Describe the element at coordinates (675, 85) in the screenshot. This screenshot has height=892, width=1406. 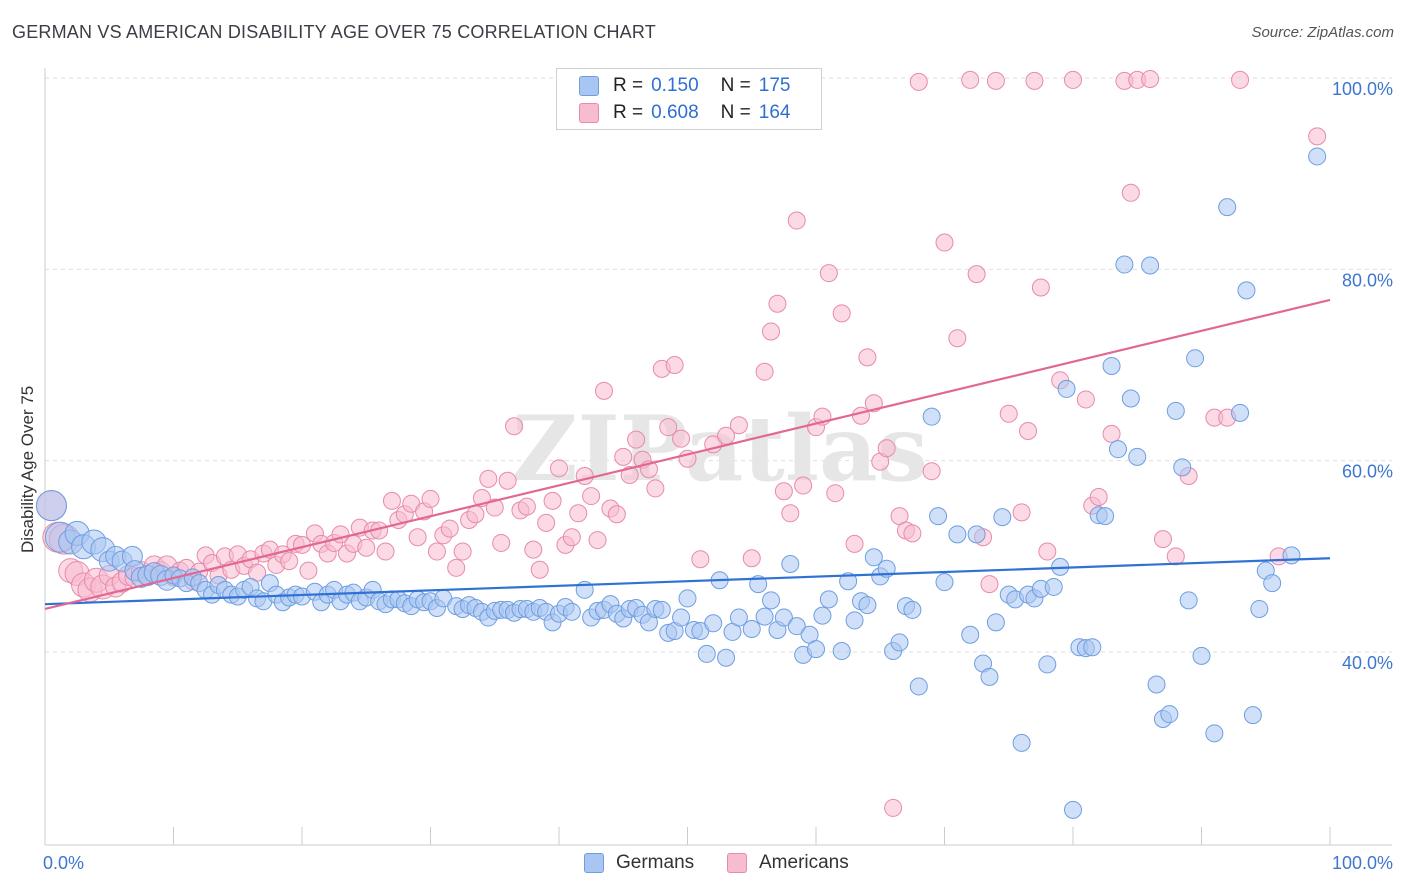
I see `legend-r-value: 0.150` at that location.